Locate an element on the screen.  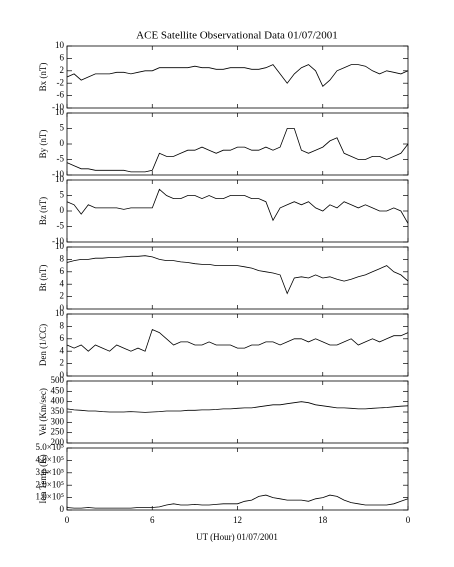
y-tick-label: 2.0×10⁵ is located at coordinates (50, 484).